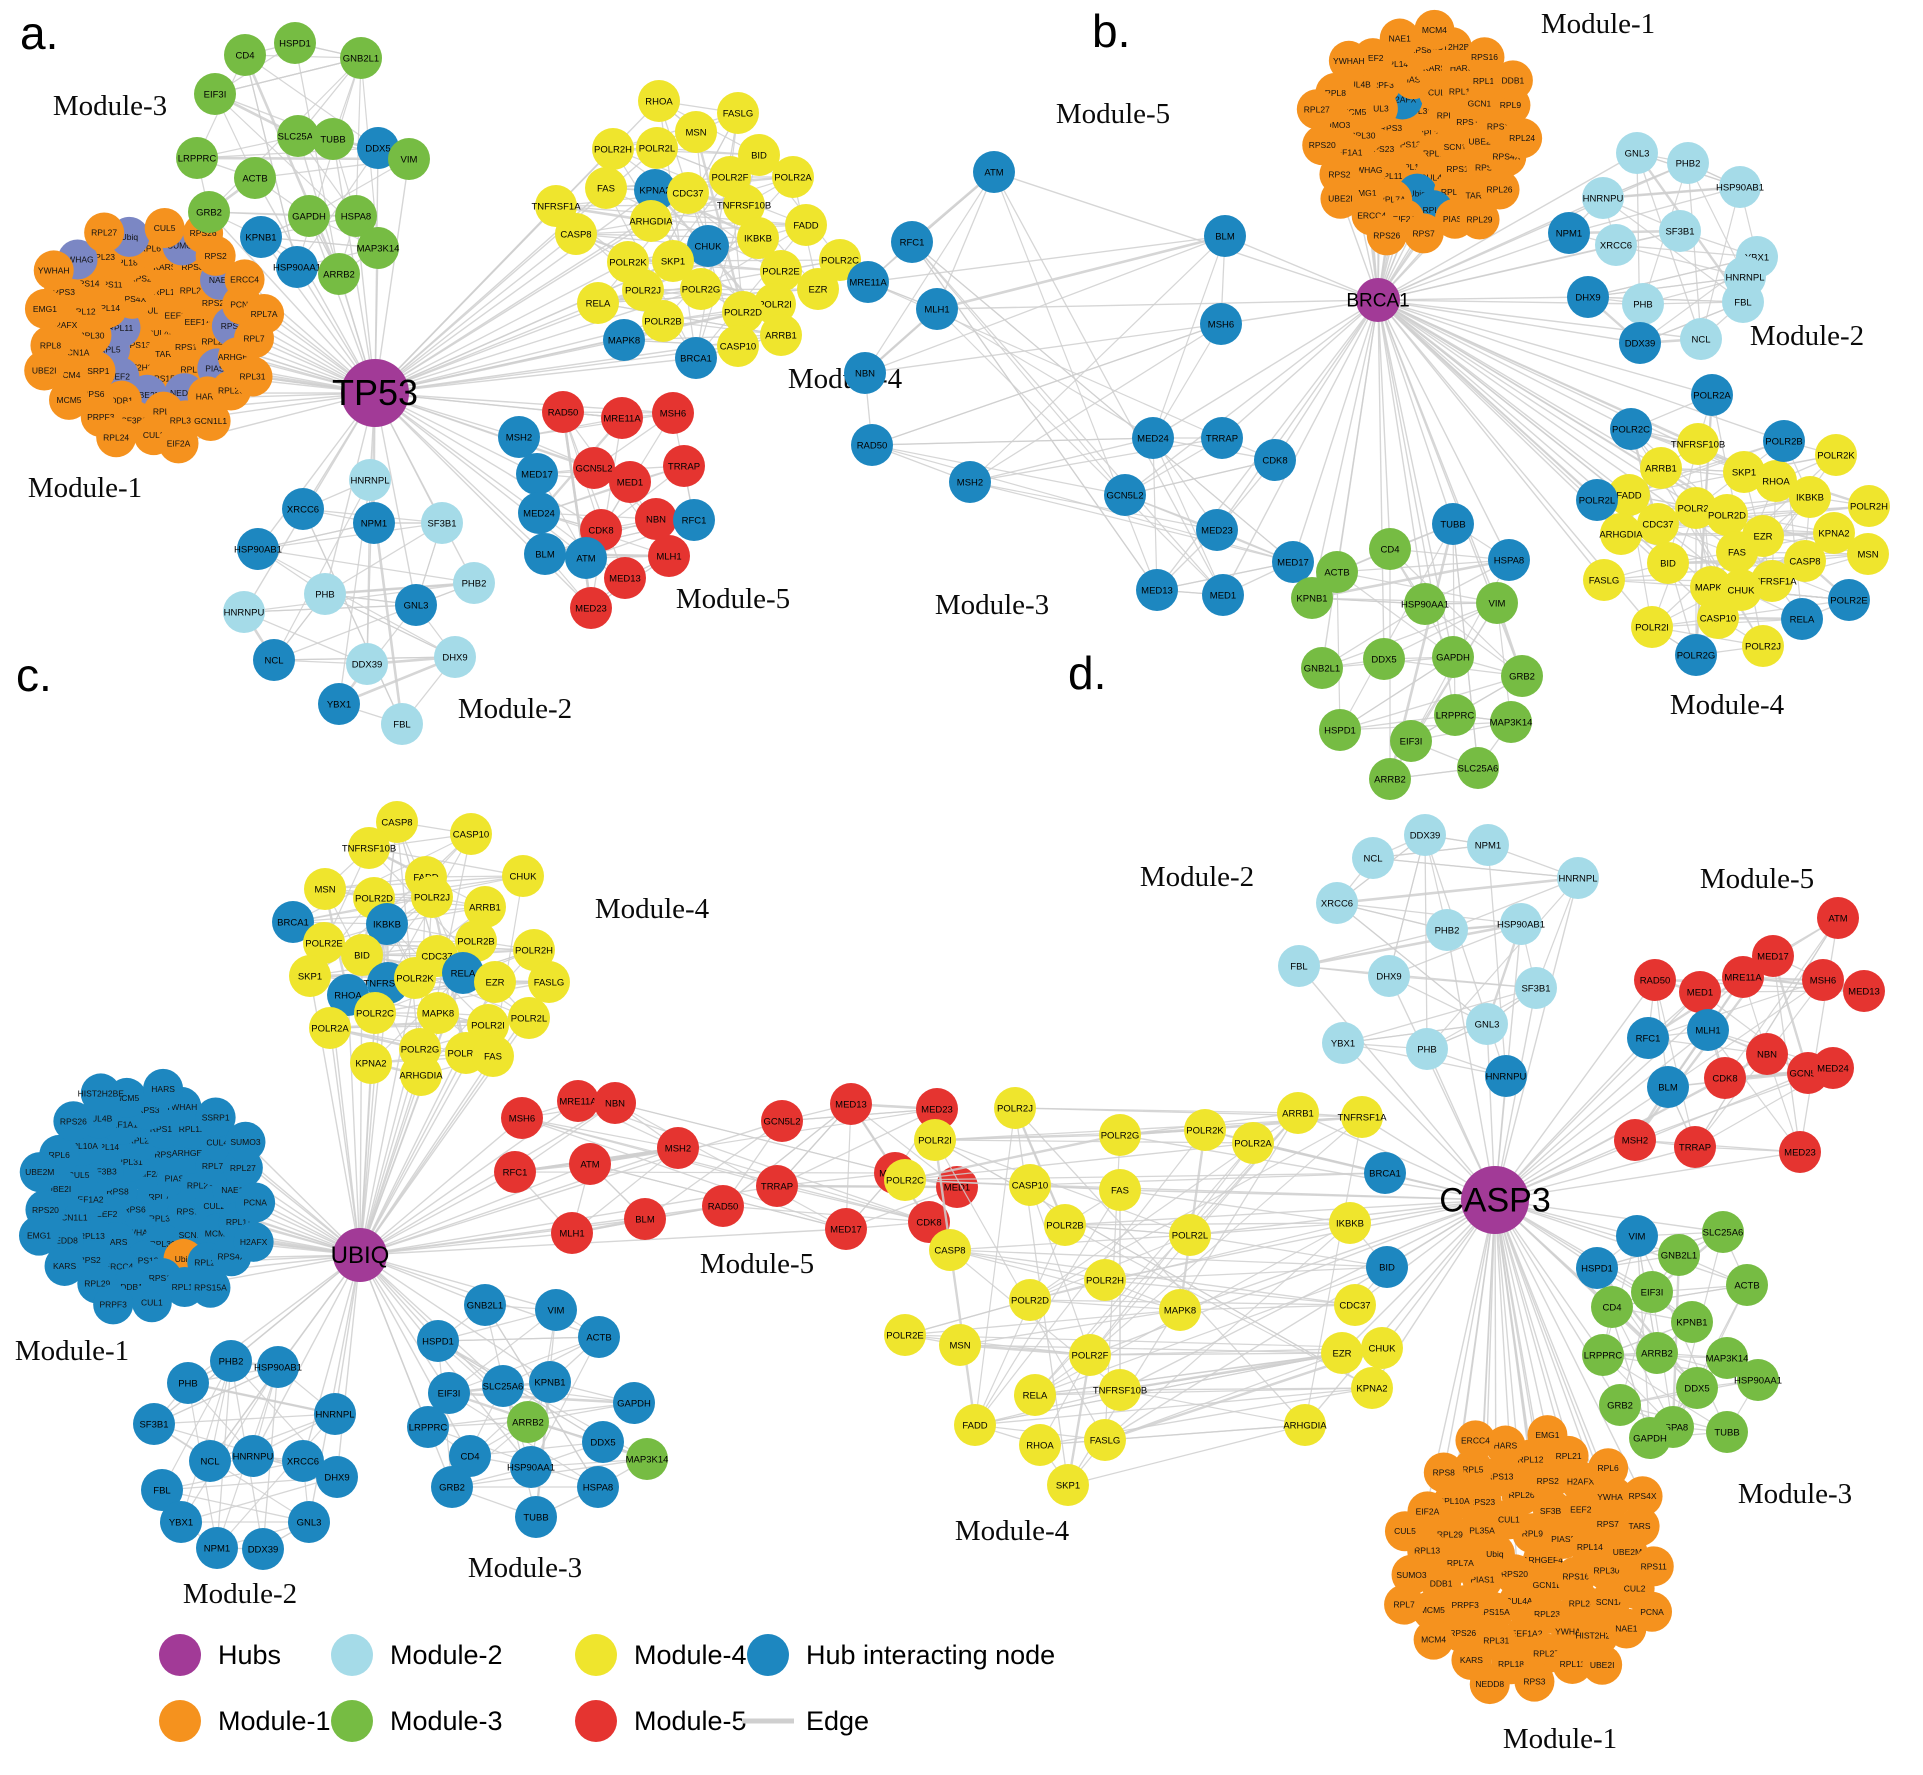 This screenshot has width=1923, height=1775. I want to click on node-label-MSH6: MSH6, so click(522, 1119).